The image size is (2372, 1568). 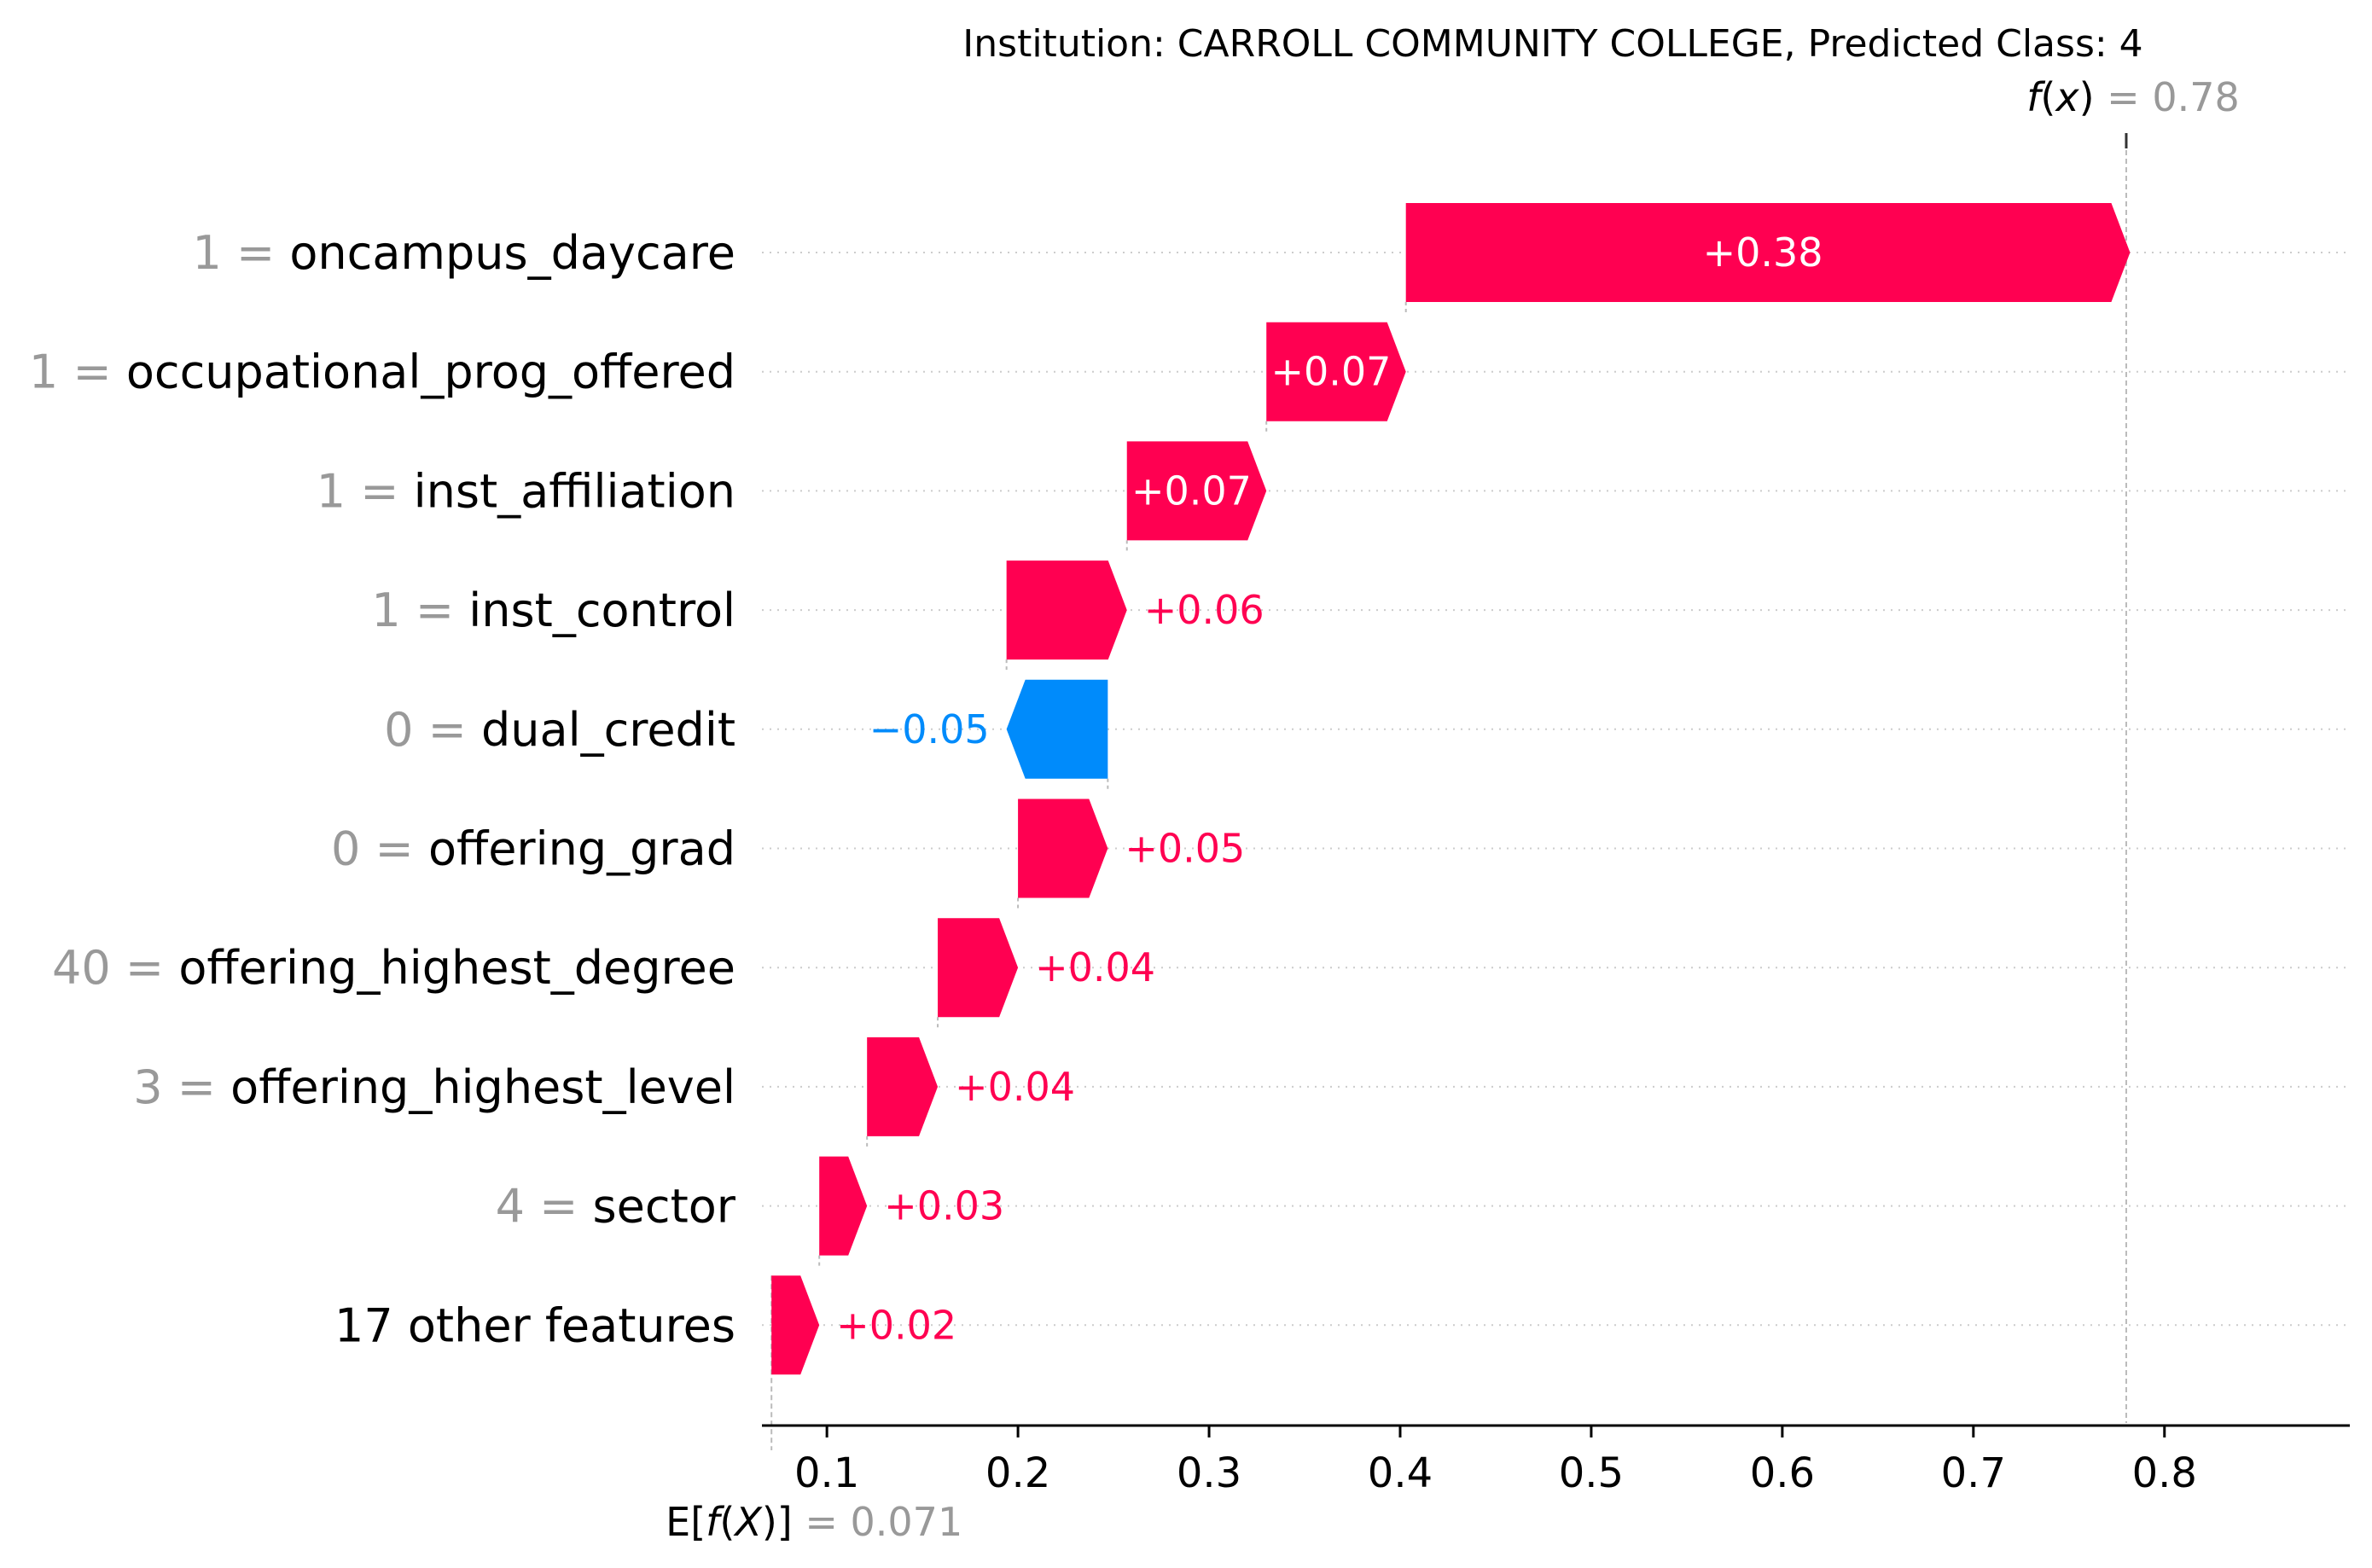 What do you see at coordinates (907, 1522) in the screenshot?
I see `base-value: 0.071` at bounding box center [907, 1522].